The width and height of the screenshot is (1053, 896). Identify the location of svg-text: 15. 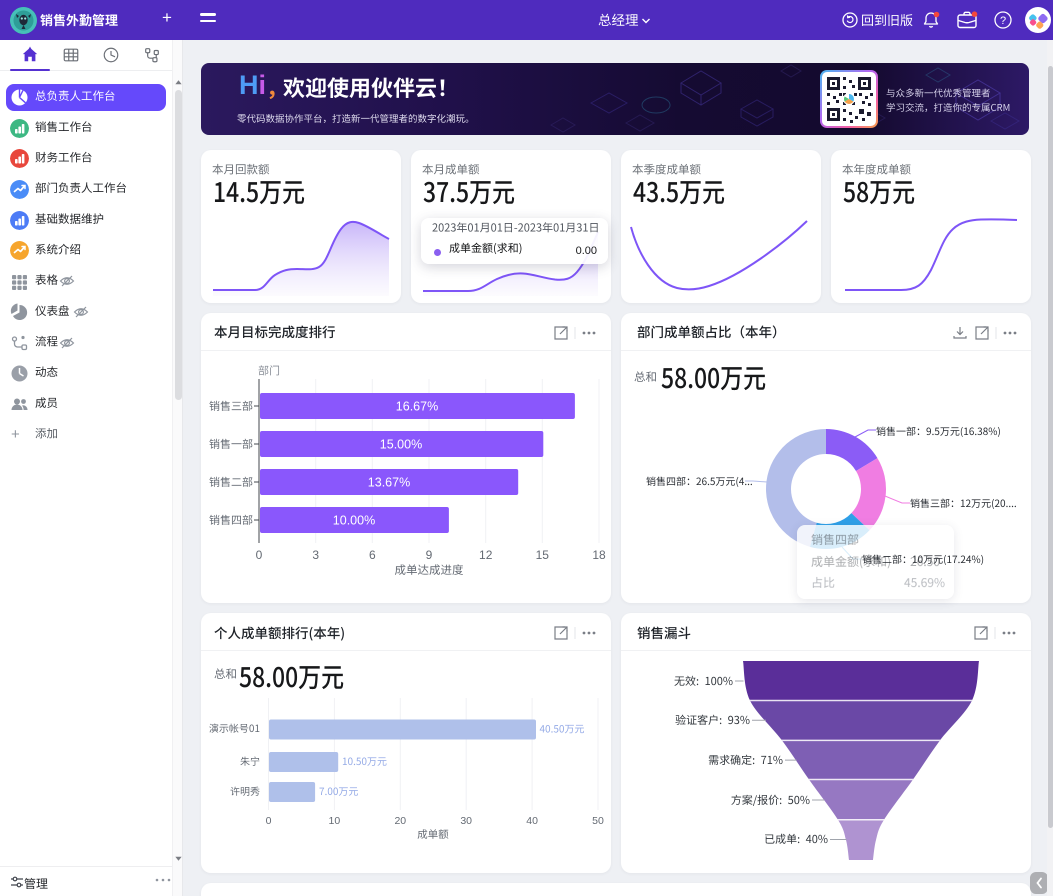
(543, 555).